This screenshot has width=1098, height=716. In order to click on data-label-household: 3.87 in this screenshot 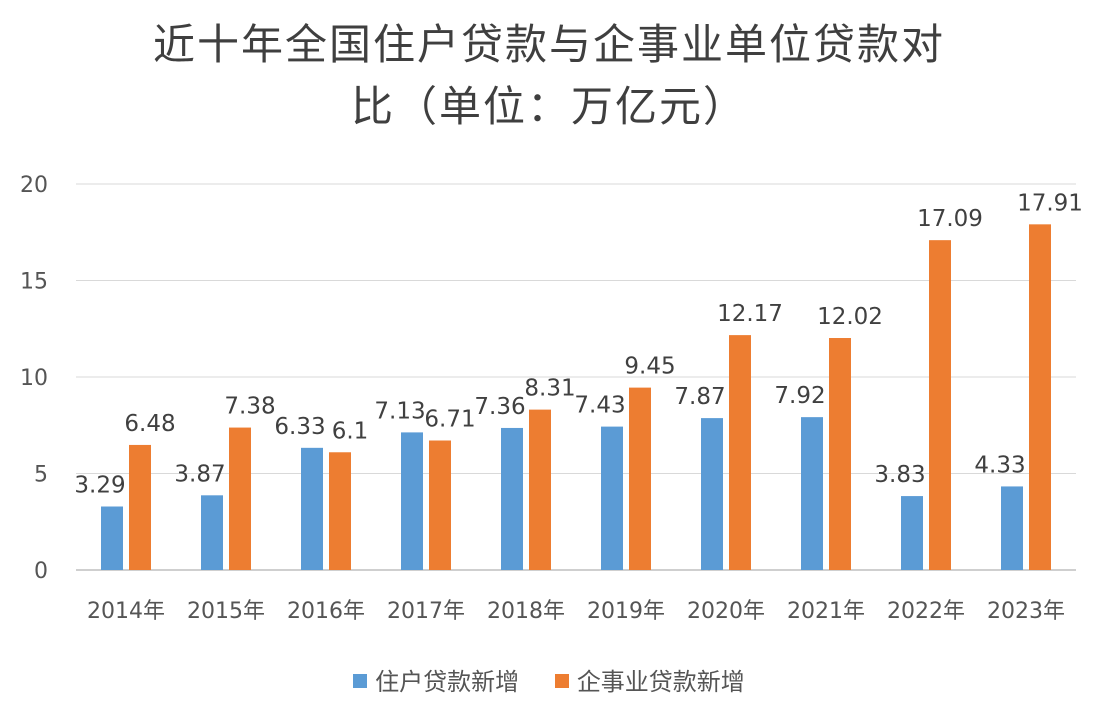, I will do `click(199, 474)`.